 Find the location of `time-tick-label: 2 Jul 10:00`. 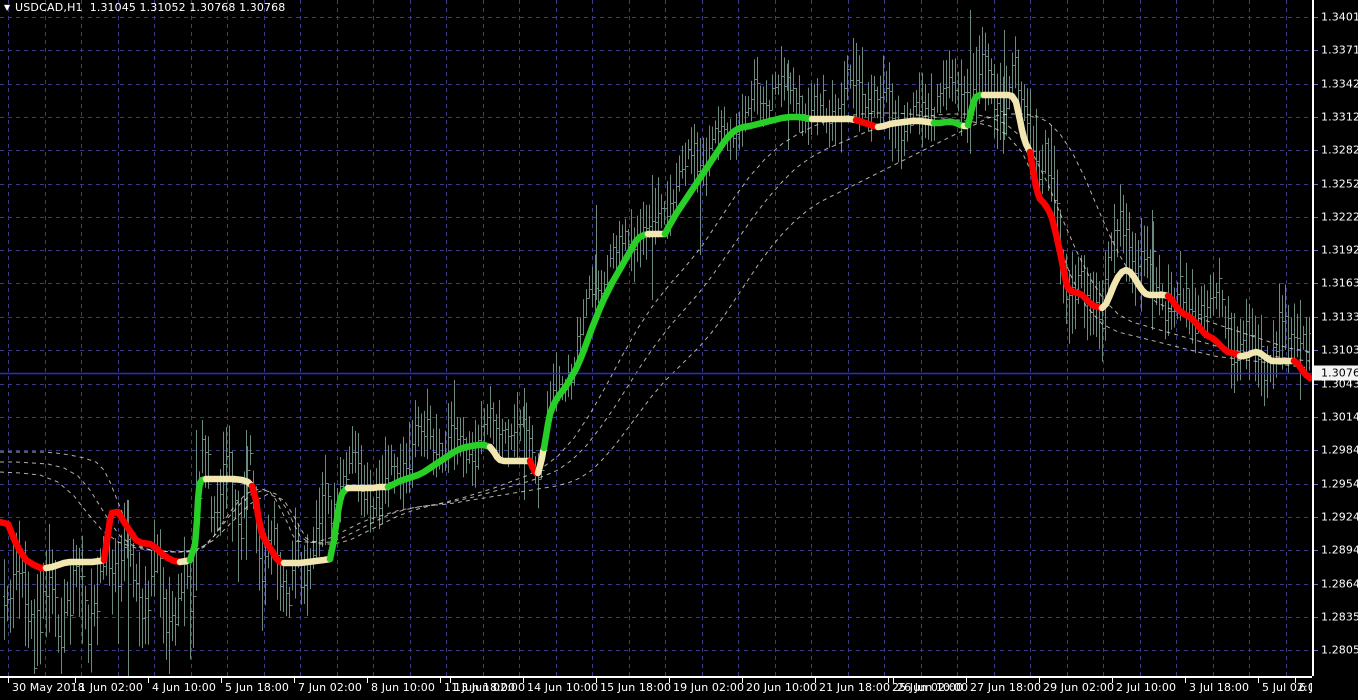

time-tick-label: 2 Jul 10:00 is located at coordinates (1146, 687).